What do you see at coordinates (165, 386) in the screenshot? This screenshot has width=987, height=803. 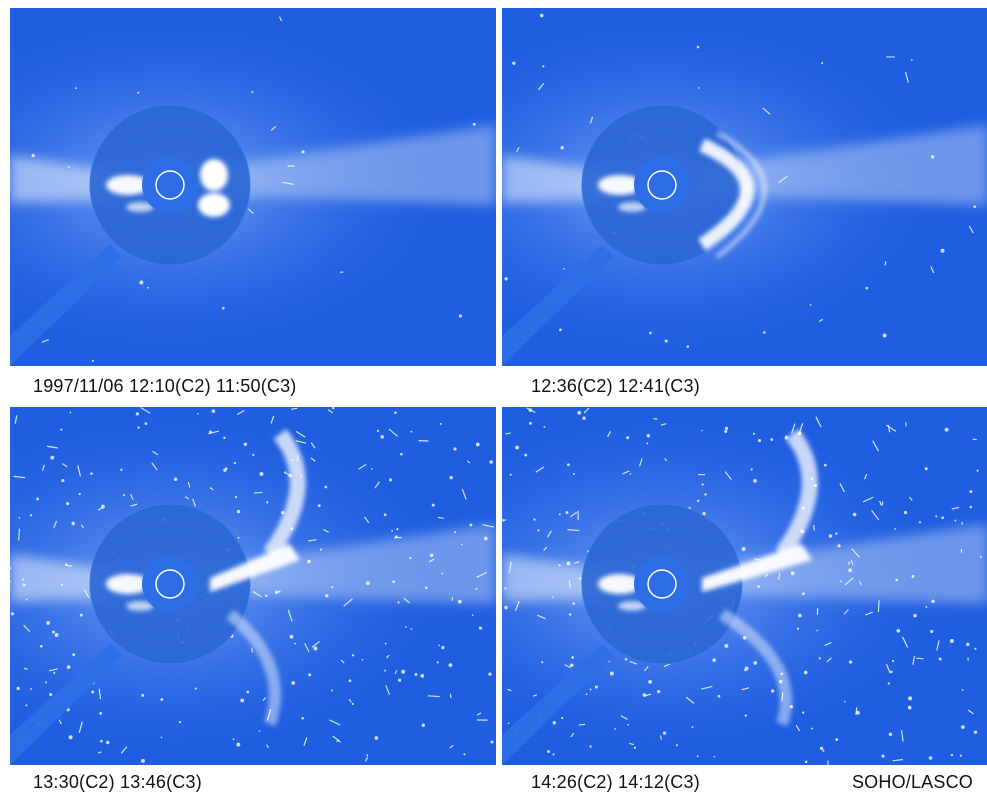 I see `panel-1-caption: 1997/11/06 12:10(C2) 11:50(C3)` at bounding box center [165, 386].